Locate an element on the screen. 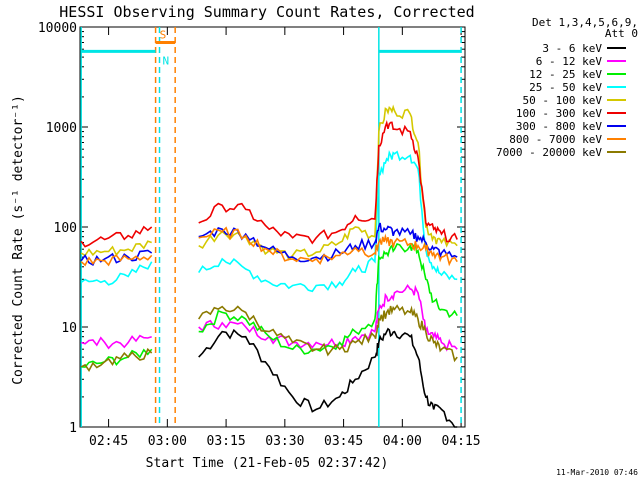 This screenshot has width=640, height=480. x-tick-label: 03:15 is located at coordinates (226, 441).